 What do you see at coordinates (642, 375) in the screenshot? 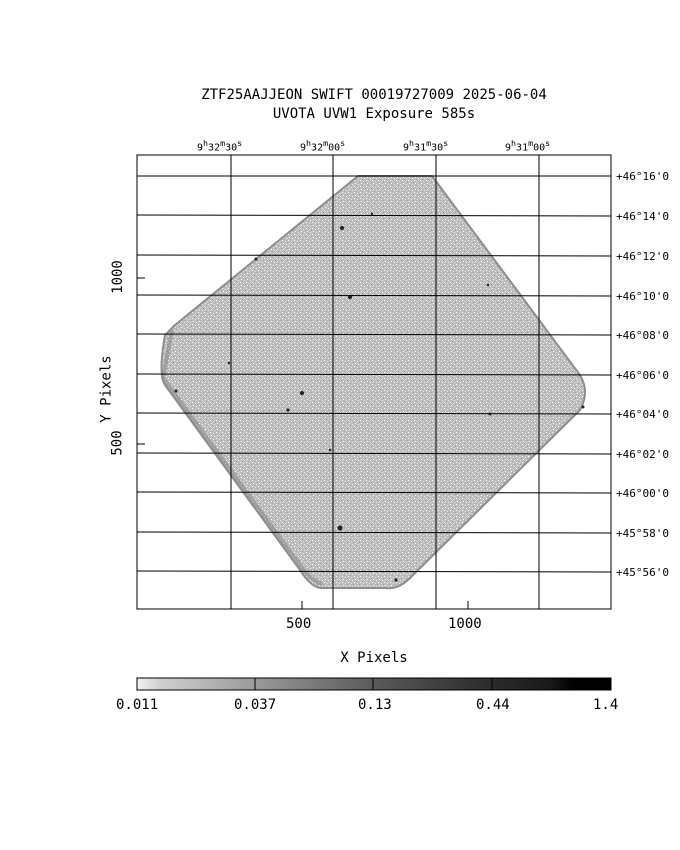
I see `dec-tick-label: +46°06'0` at bounding box center [642, 375].